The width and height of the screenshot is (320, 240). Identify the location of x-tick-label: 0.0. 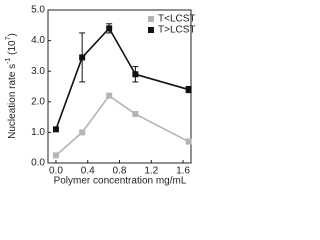
(56, 171).